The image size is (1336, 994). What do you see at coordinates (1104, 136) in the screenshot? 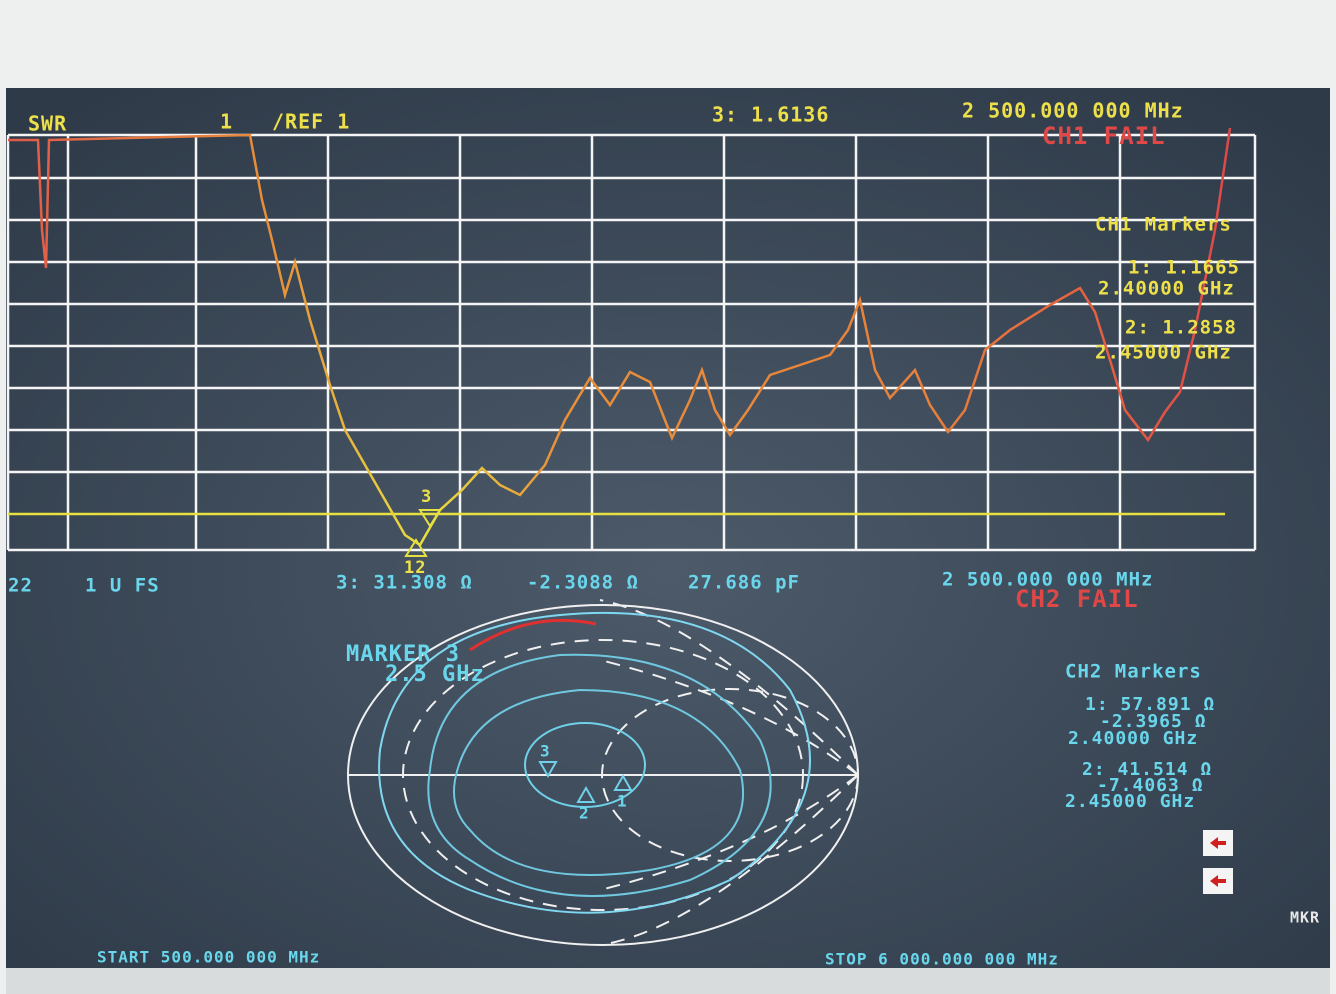
I see `ch1-status: CH1 FAIL` at bounding box center [1104, 136].